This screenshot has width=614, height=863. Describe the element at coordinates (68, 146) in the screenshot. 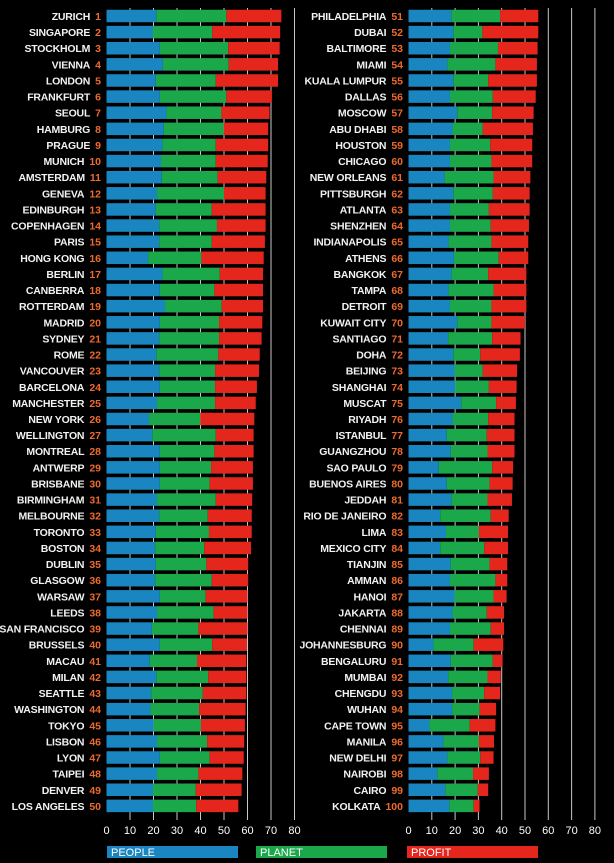

I see `city-name: PRAGUE` at that location.